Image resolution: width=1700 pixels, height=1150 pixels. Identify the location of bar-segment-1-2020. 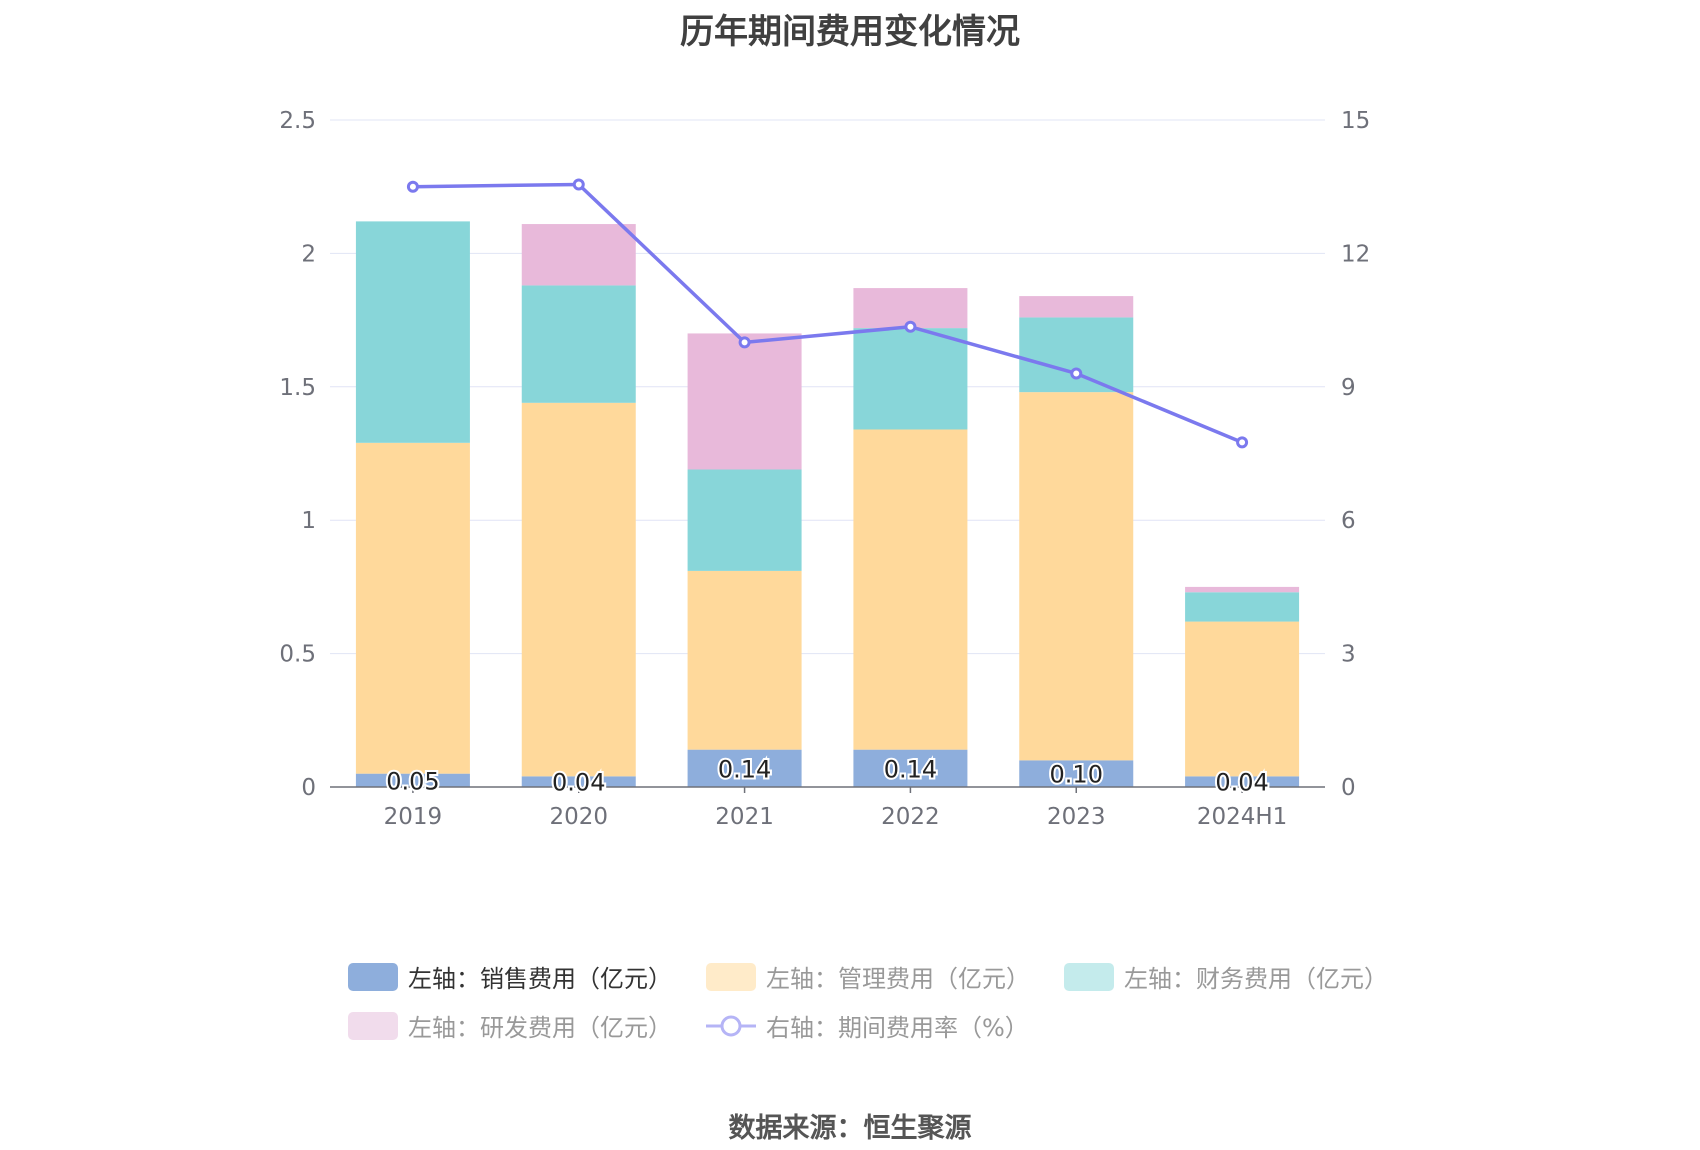
(578, 589).